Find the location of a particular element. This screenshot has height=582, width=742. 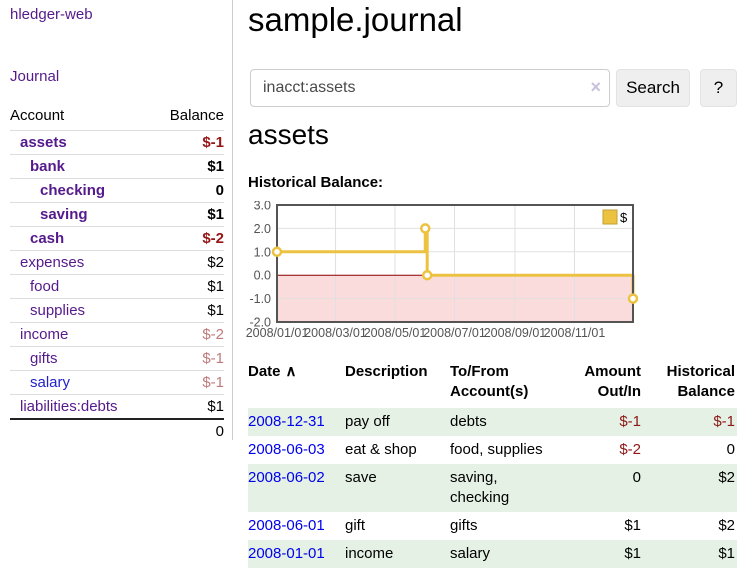

account-link: expenses is located at coordinates (52, 262).